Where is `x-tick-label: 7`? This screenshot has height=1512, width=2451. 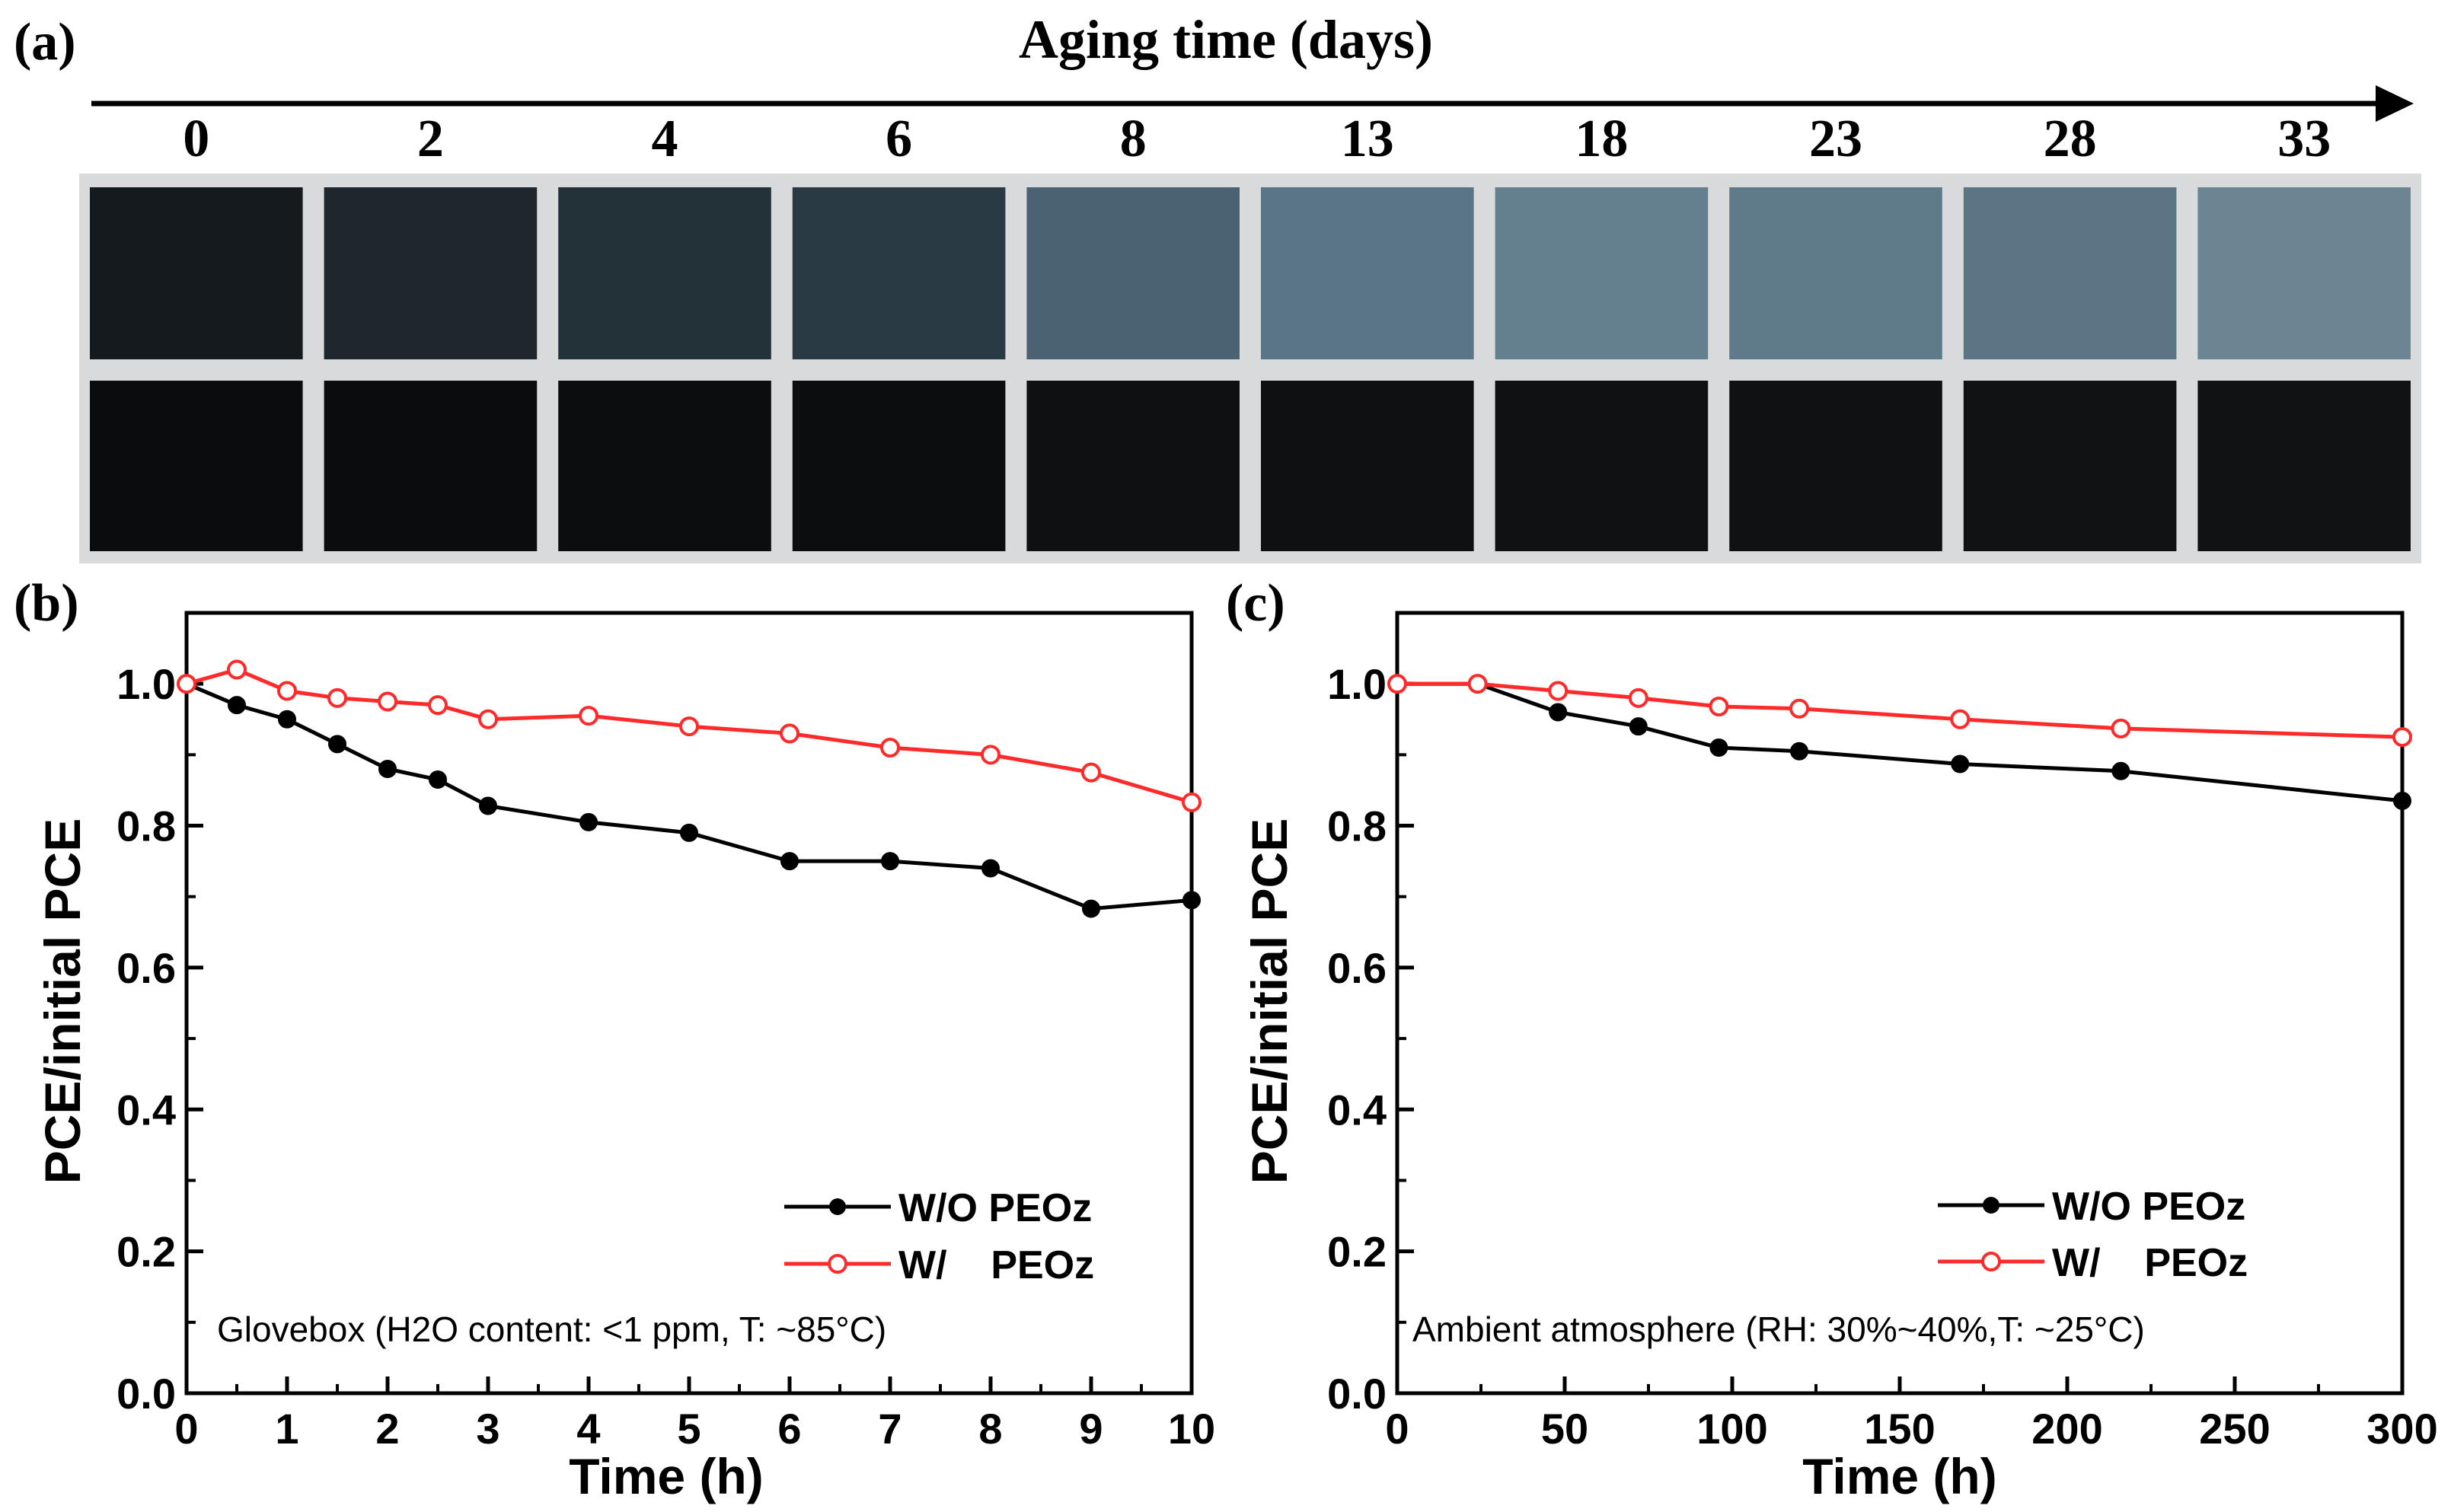 x-tick-label: 7 is located at coordinates (890, 1429).